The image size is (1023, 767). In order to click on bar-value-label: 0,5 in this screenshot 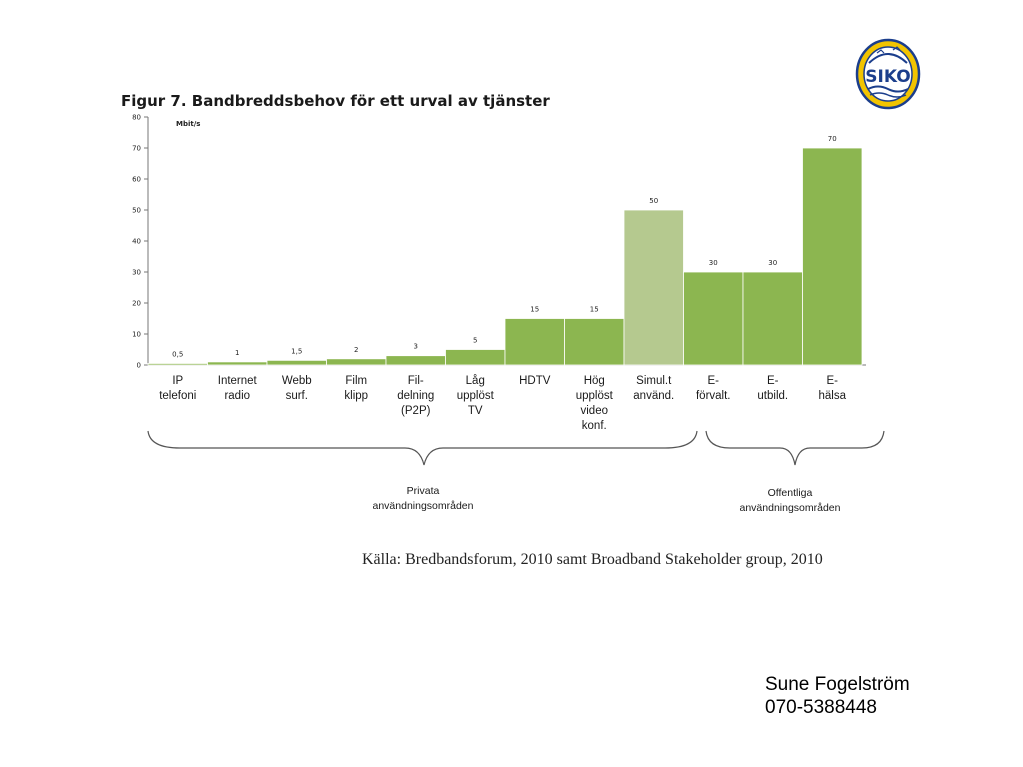, I will do `click(177, 354)`.